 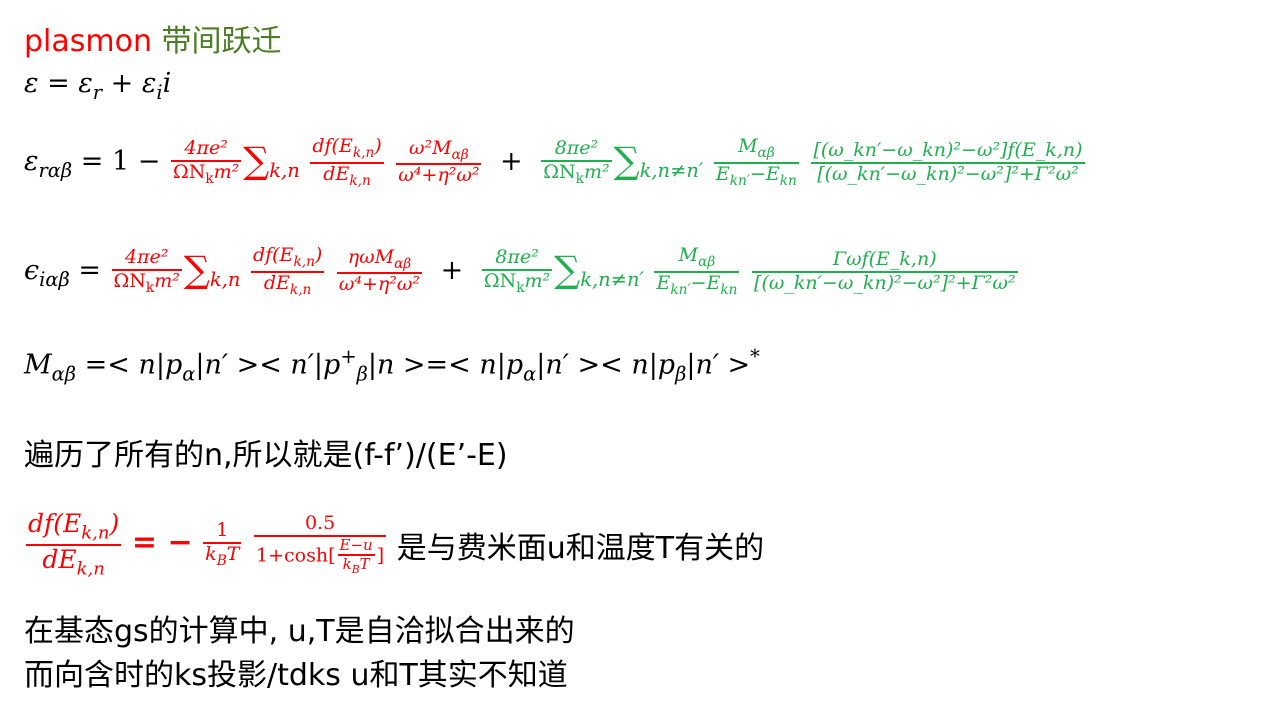 I want to click on eq2-prefactor-green: 8πe² ΩNkm², so click(x=576, y=161).